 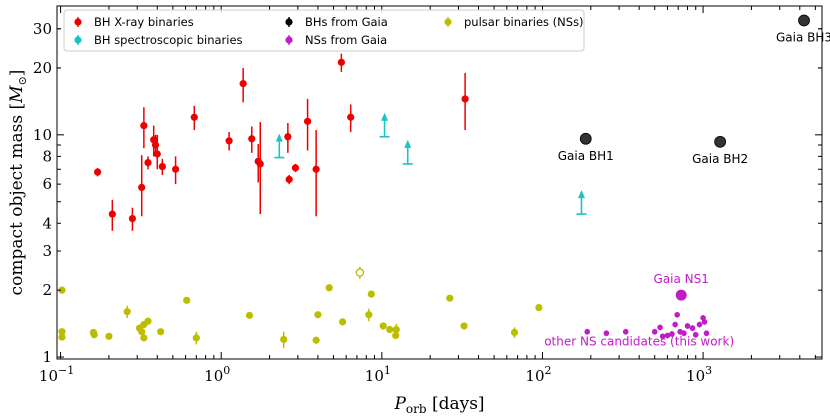 I want to click on y-axis-title-main: compact object mass [, so click(x=17, y=199).